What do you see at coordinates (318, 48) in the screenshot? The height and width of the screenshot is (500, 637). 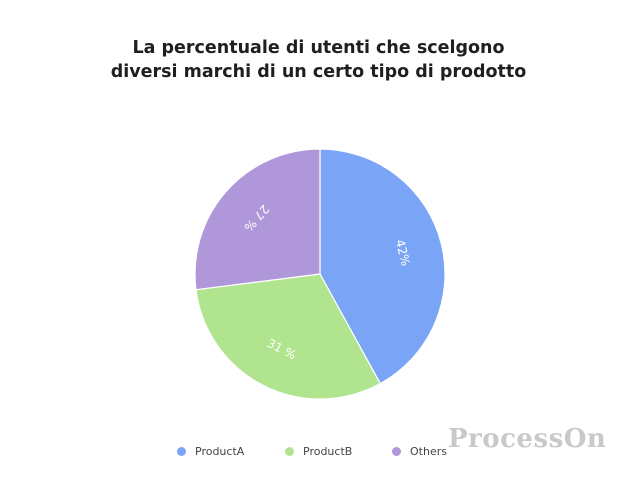 I see `chart-title-line-1: La percentuale di utenti che scelgono` at bounding box center [318, 48].